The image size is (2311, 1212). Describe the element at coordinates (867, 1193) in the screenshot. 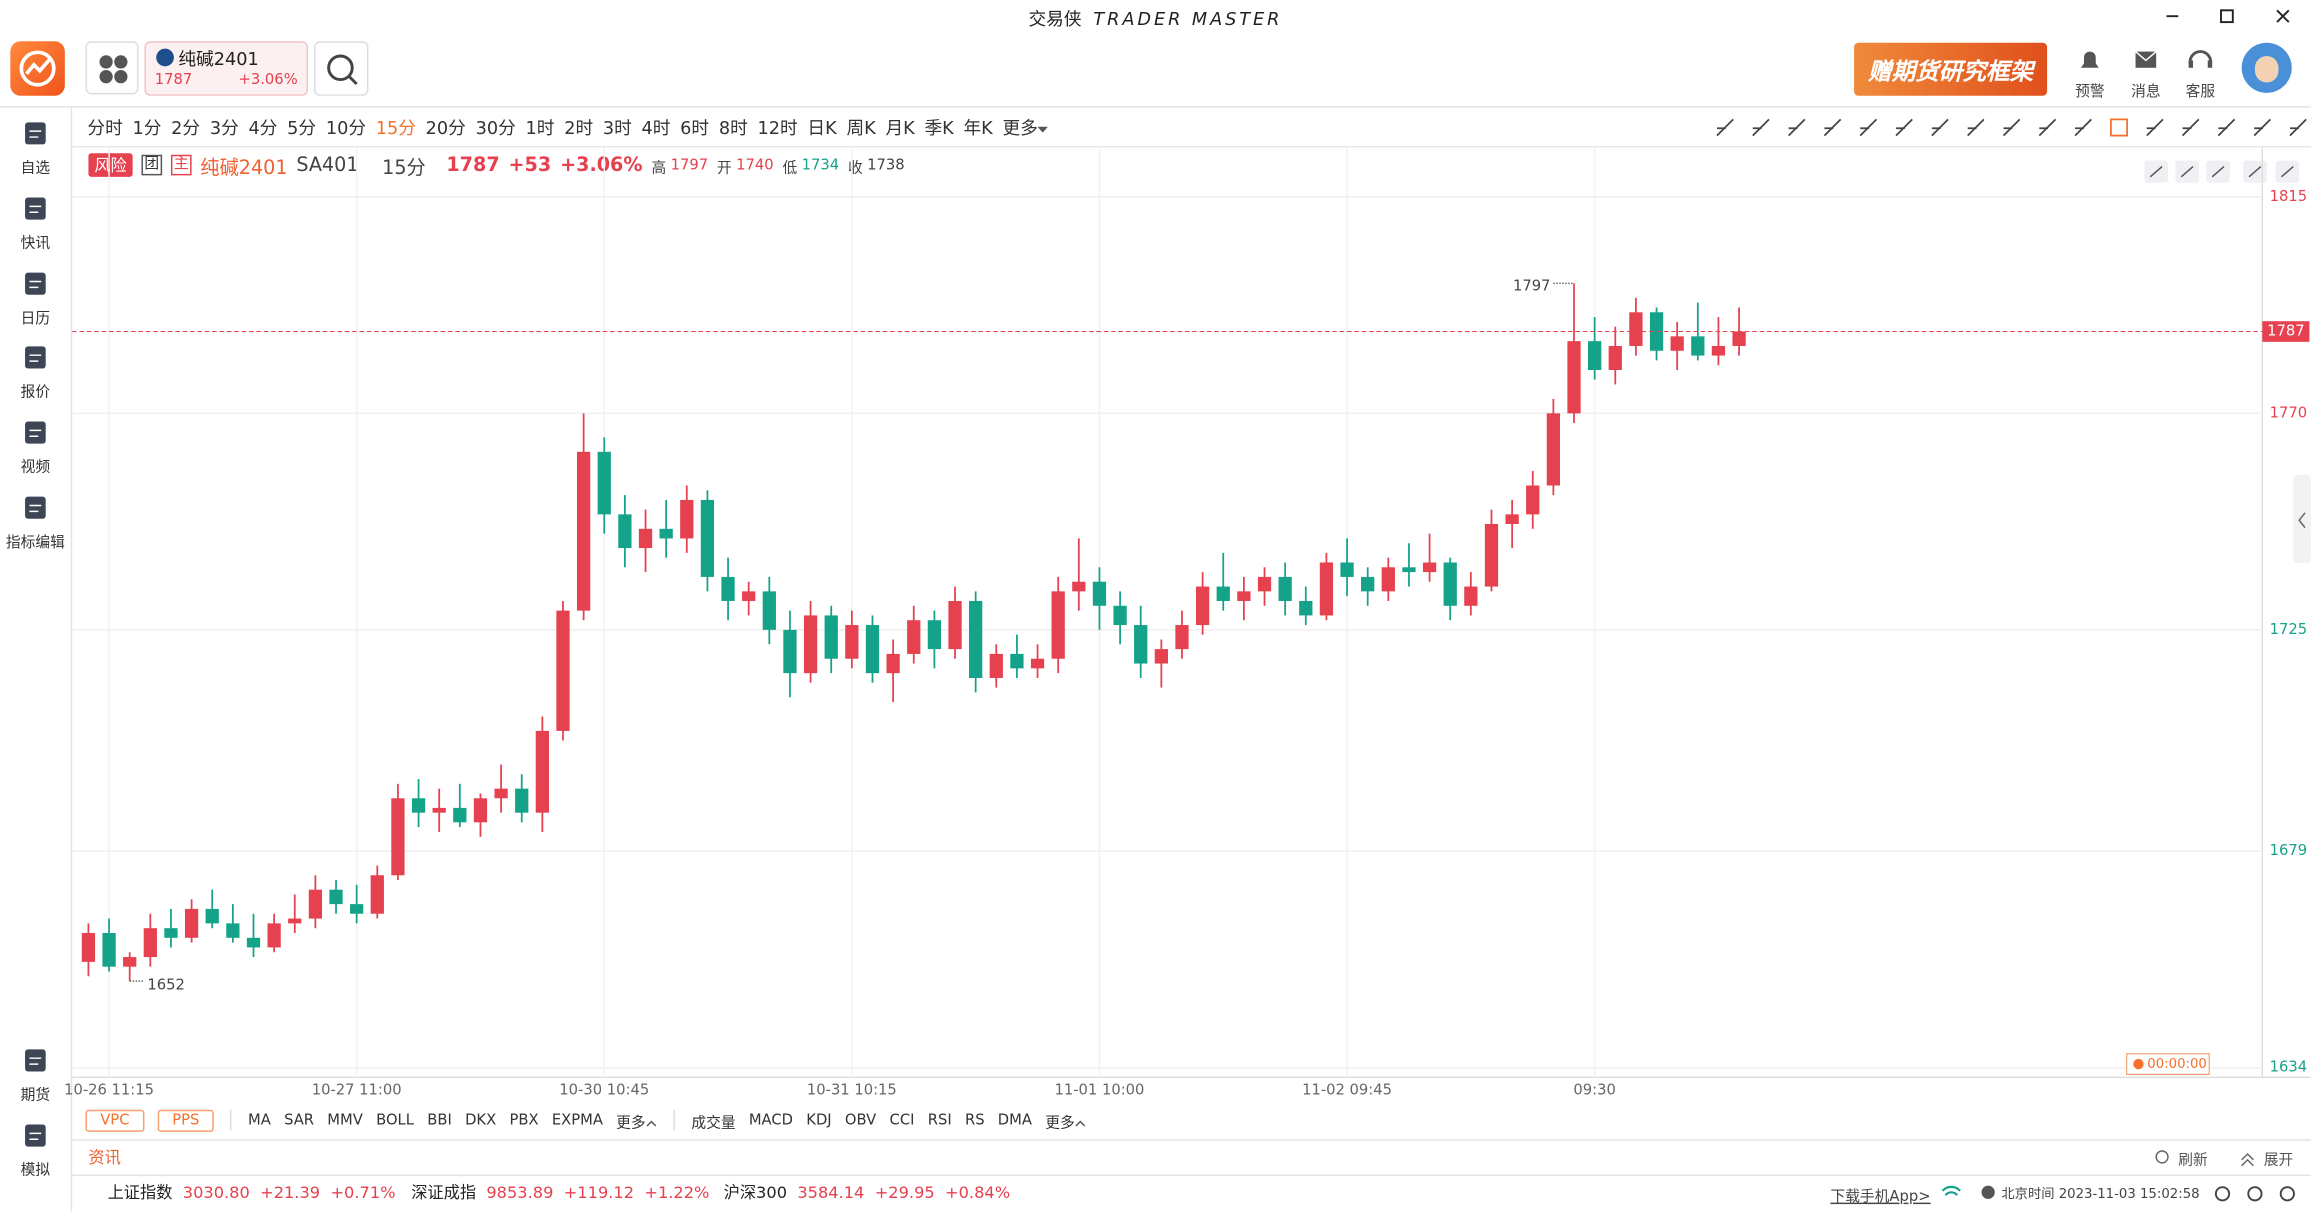

I see `index-quote: 沪深300 3584.14 +29.95 +0.84%` at that location.